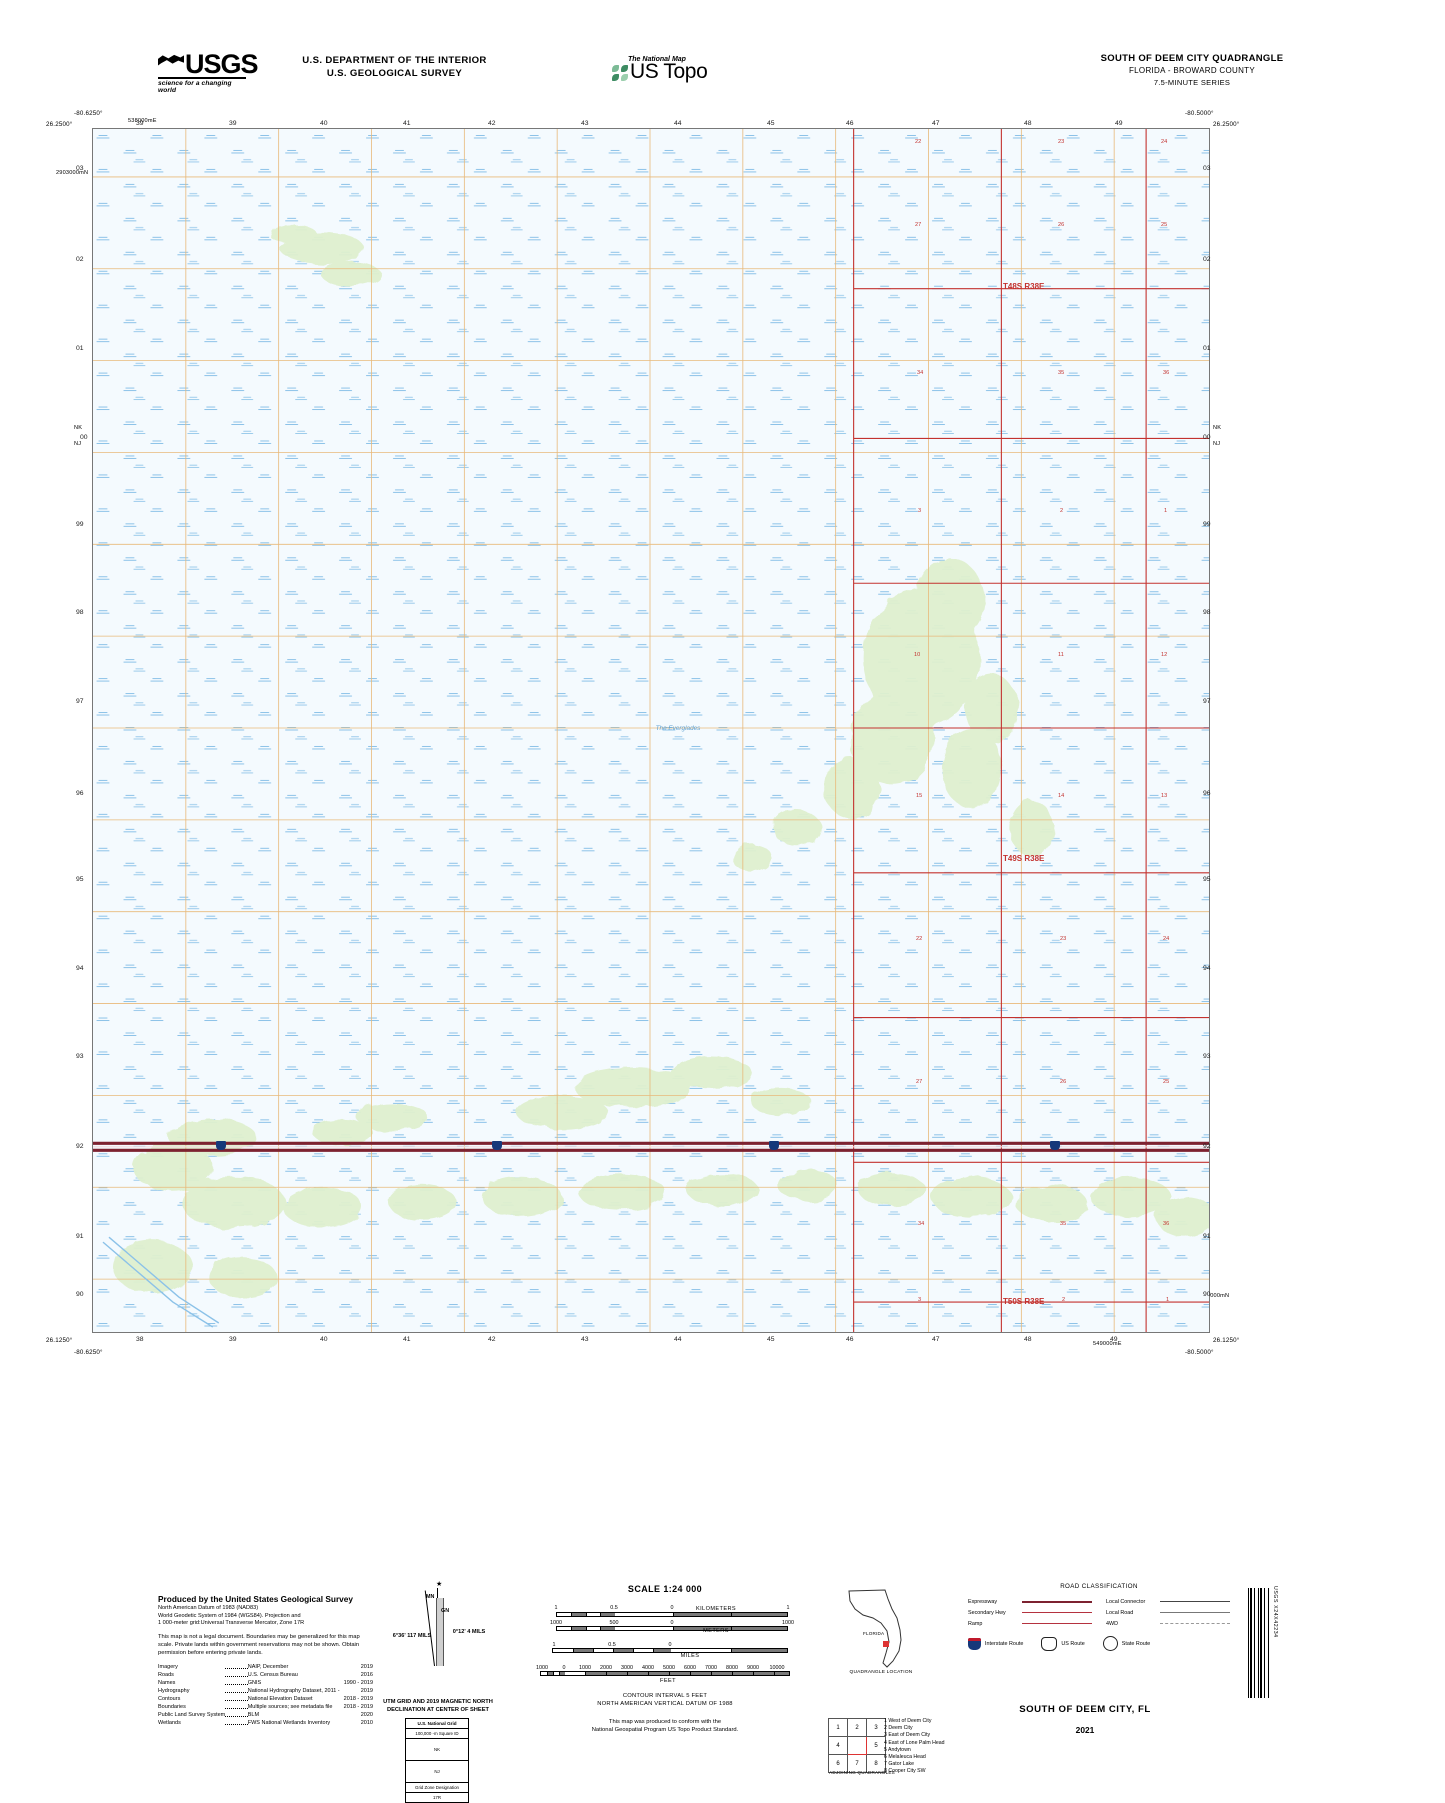  What do you see at coordinates (920, 1300) in the screenshot?
I see `section-number: 3` at bounding box center [920, 1300].